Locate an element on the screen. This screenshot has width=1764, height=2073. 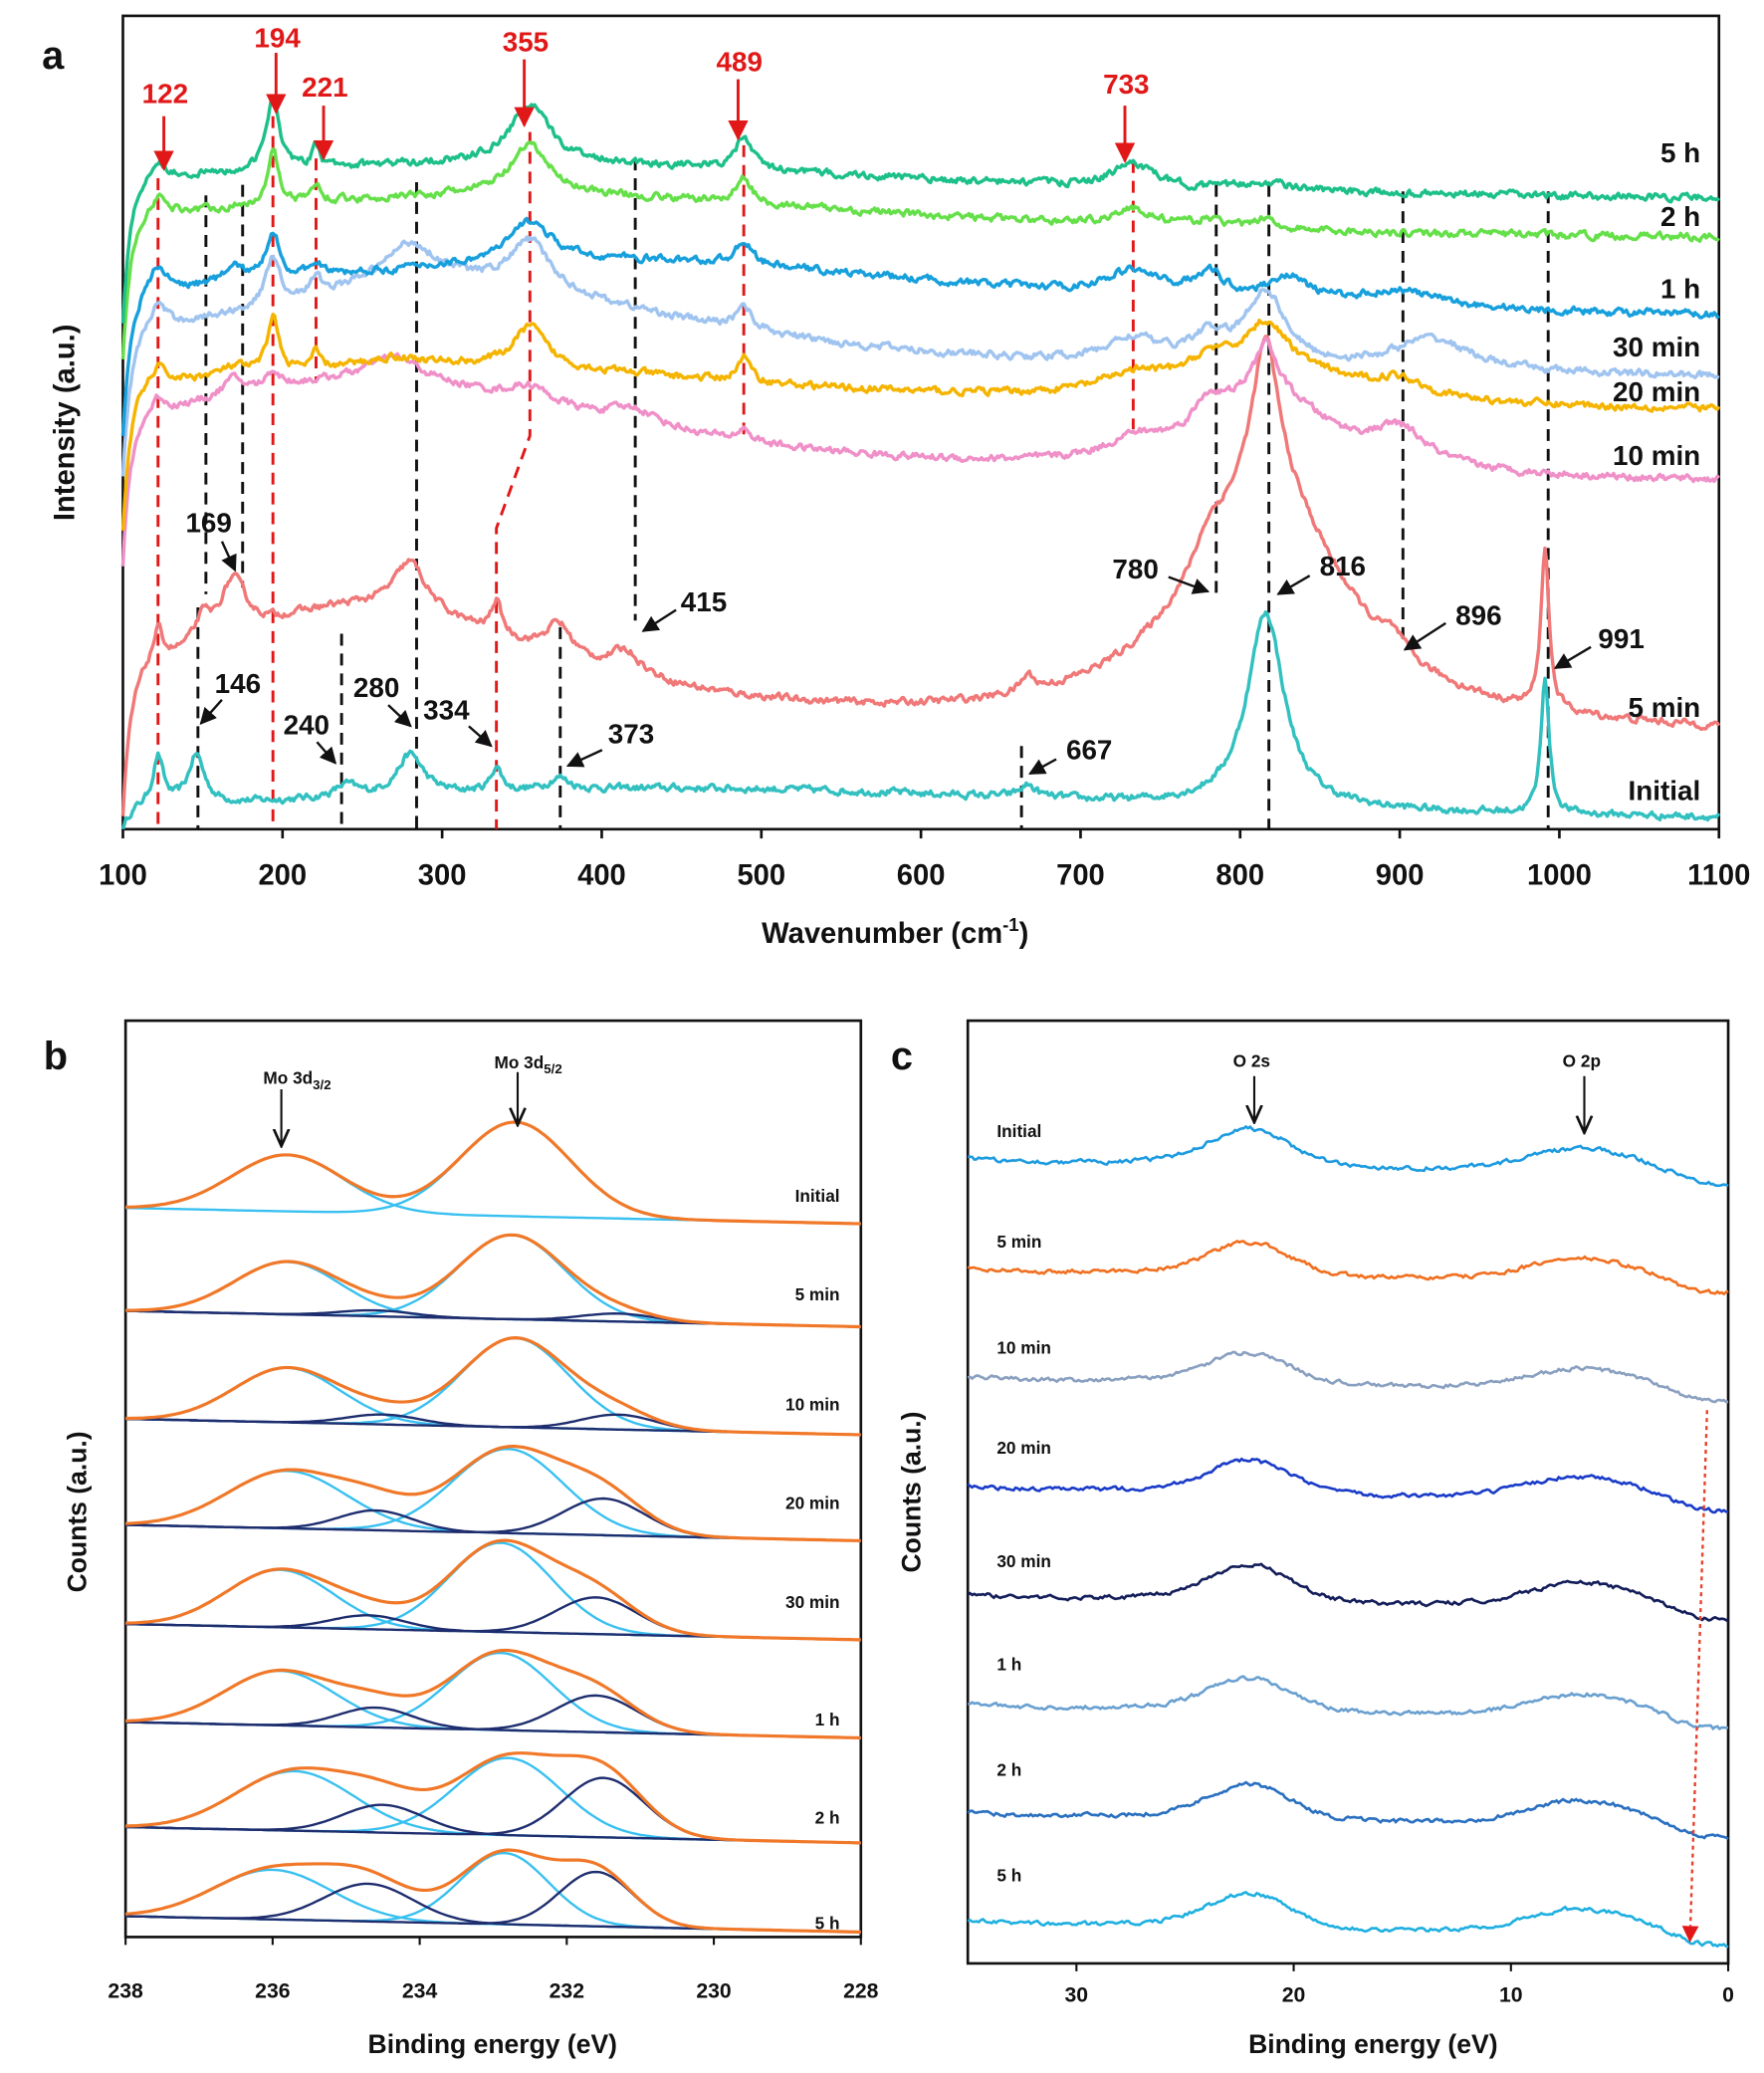
band-edge-shift-arrow is located at coordinates (1695, 1677).